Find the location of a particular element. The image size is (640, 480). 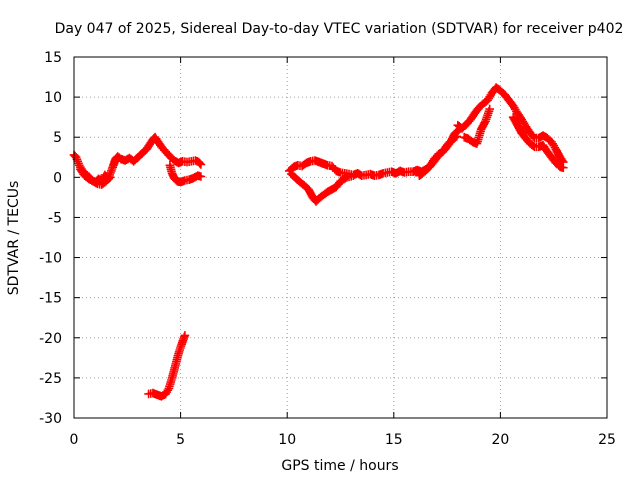

y-tick-label: 0 is located at coordinates (57, 178).